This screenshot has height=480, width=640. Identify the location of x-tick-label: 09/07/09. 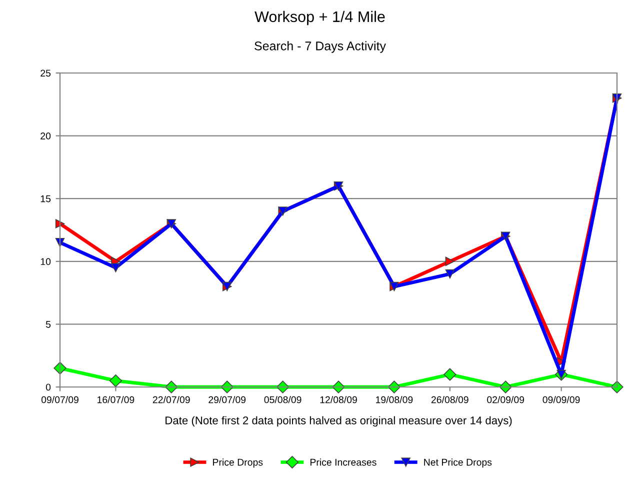
(59, 400).